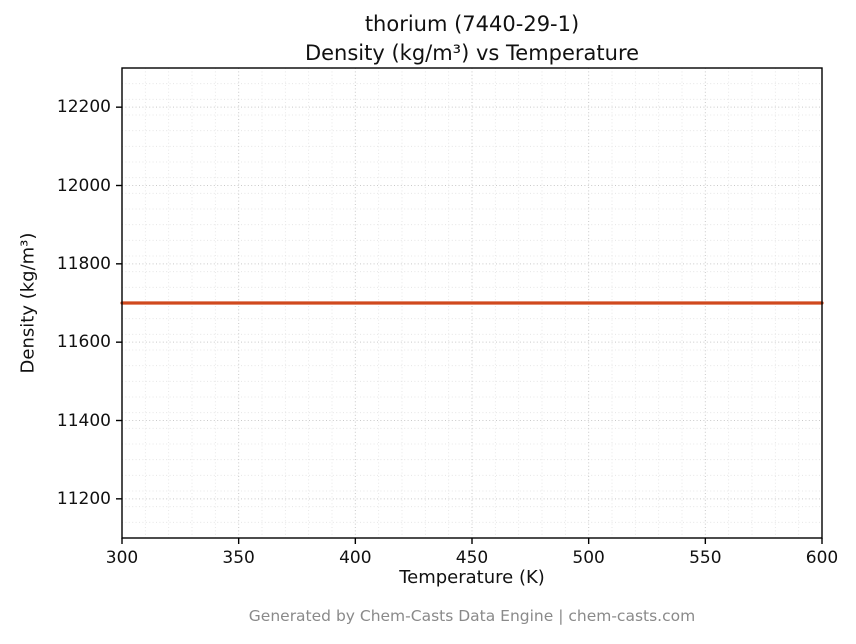 The image size is (856, 644). Describe the element at coordinates (122, 558) in the screenshot. I see `x-tick-label: 300` at that location.